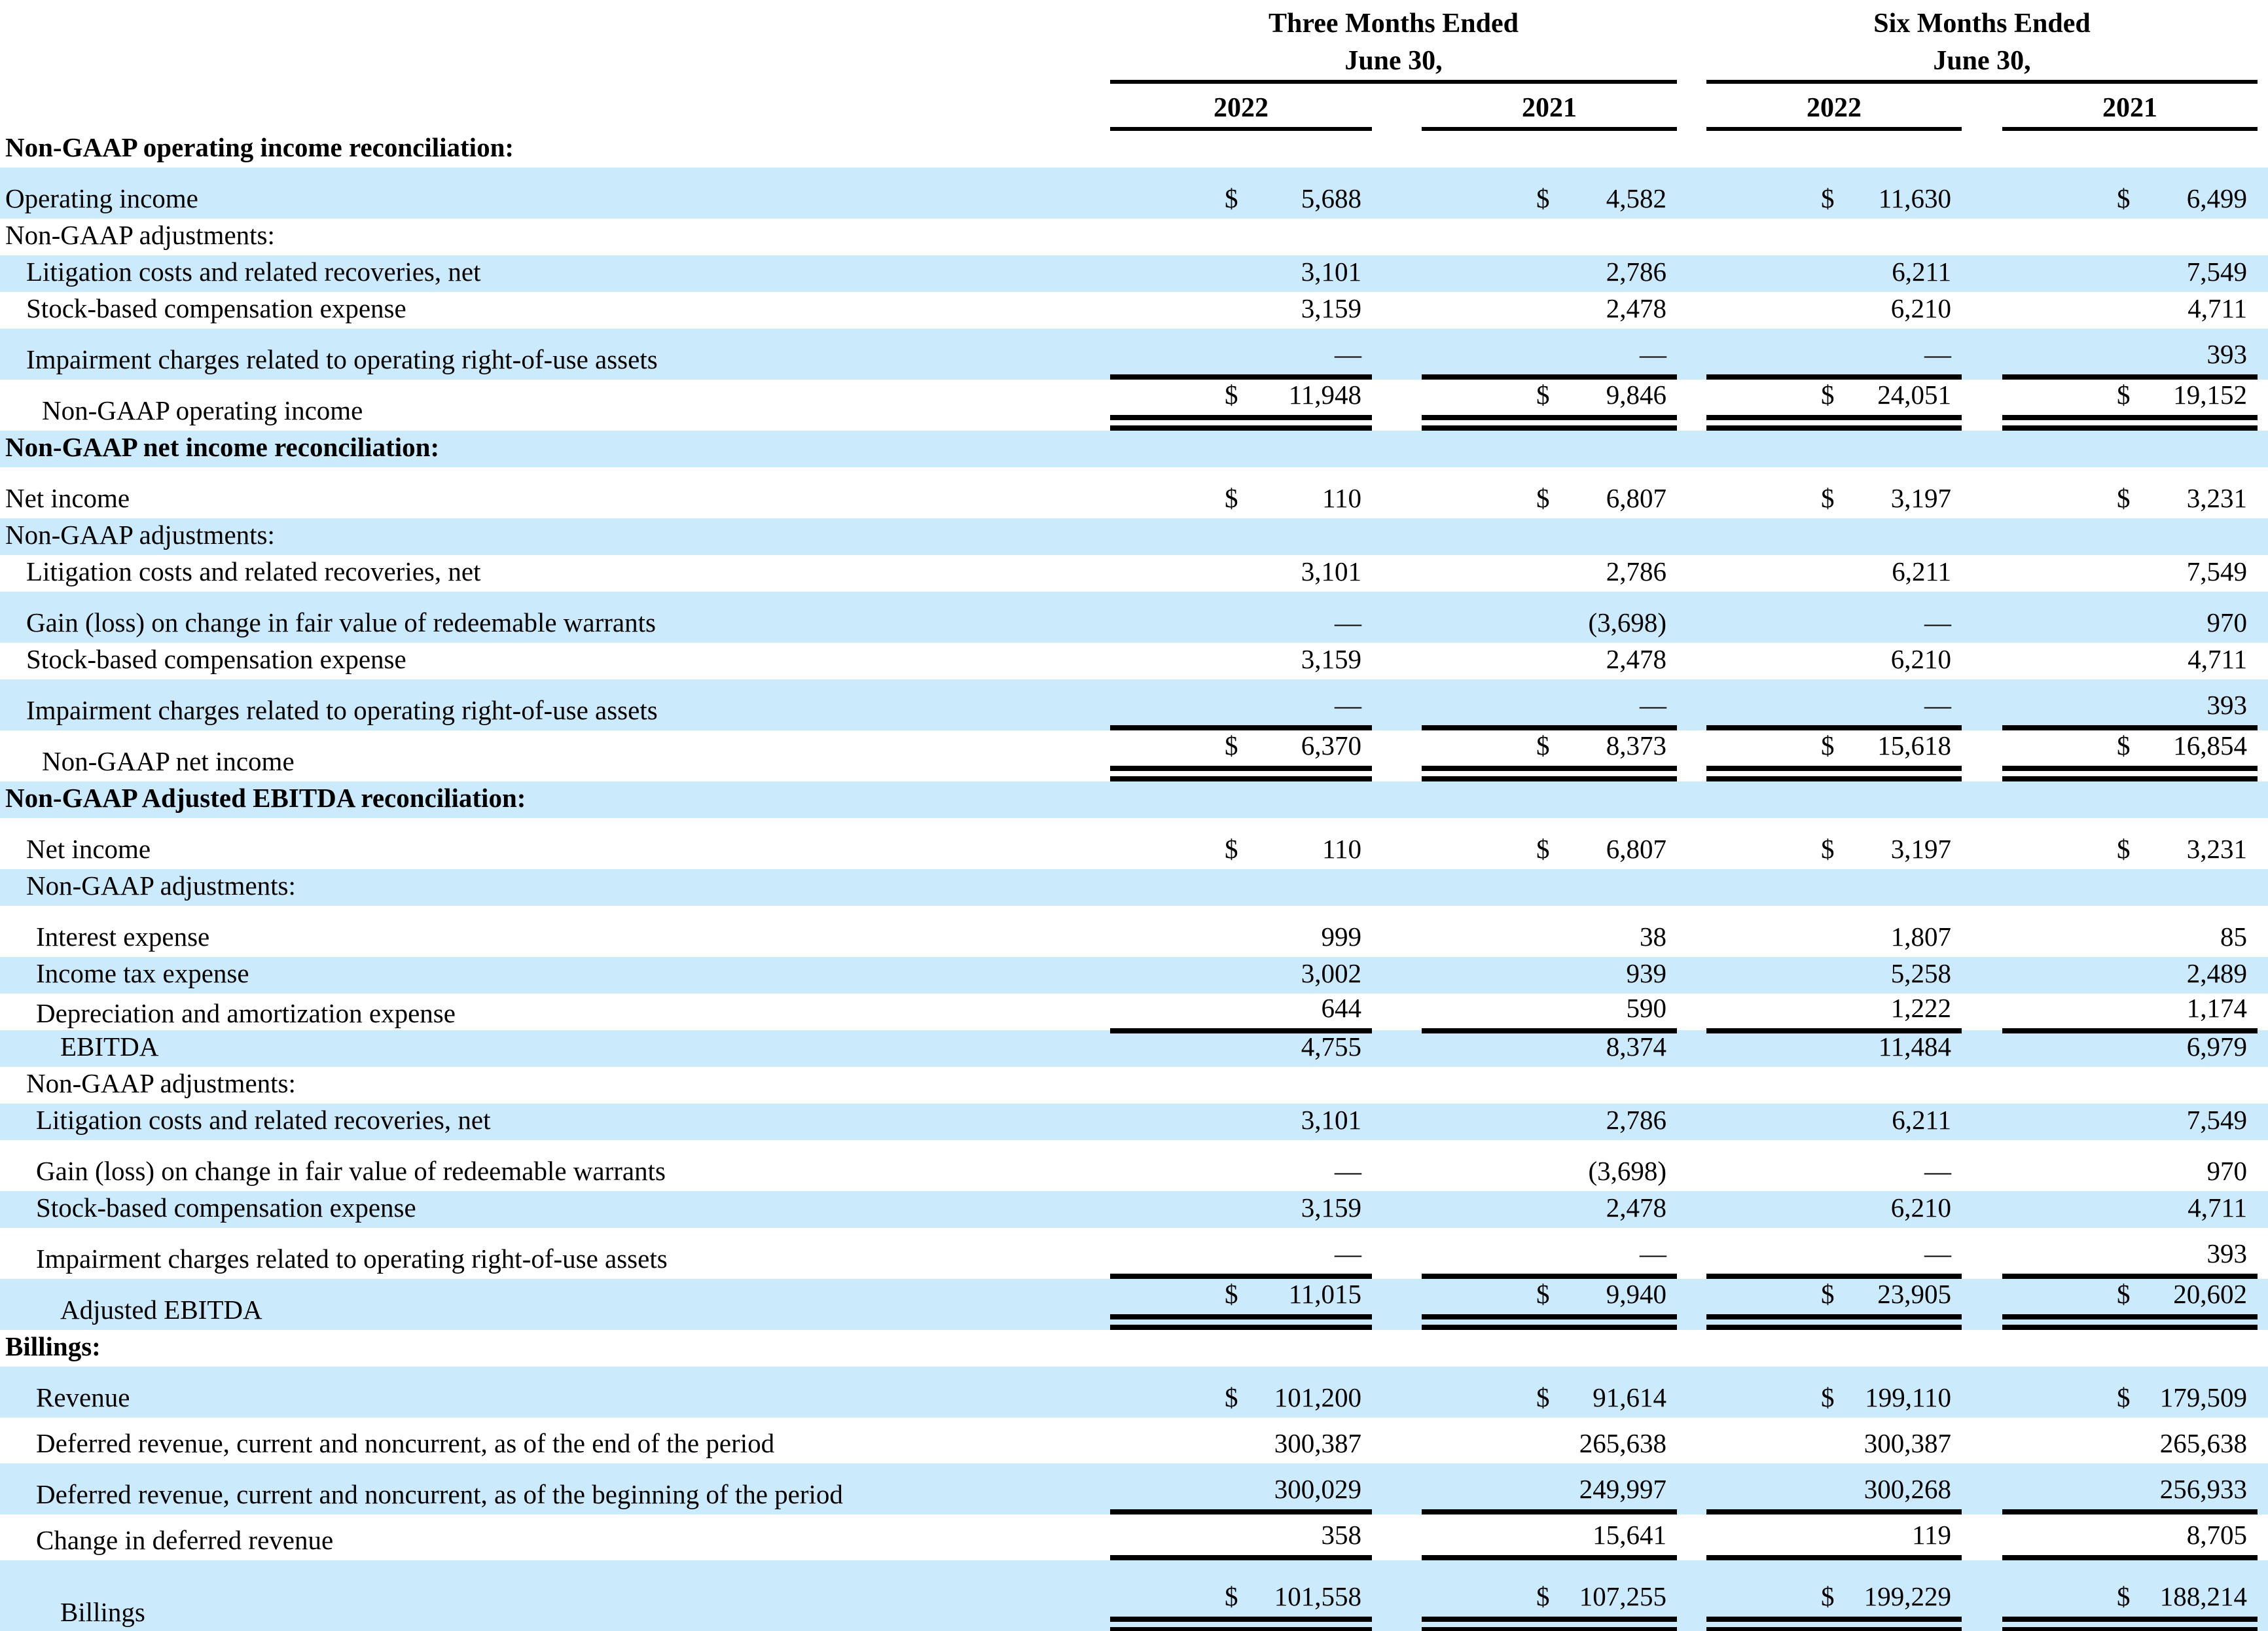 The width and height of the screenshot is (2268, 1631). Describe the element at coordinates (2216, 973) in the screenshot. I see `cell-value: 2,489` at that location.